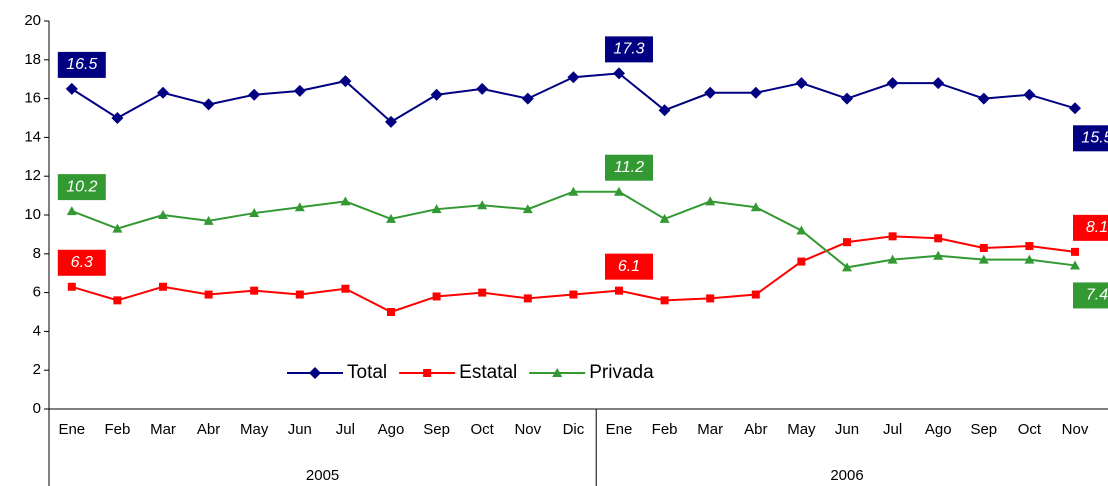 Image resolution: width=1108 pixels, height=486 pixels. I want to click on data-label: 17.3, so click(628, 49).